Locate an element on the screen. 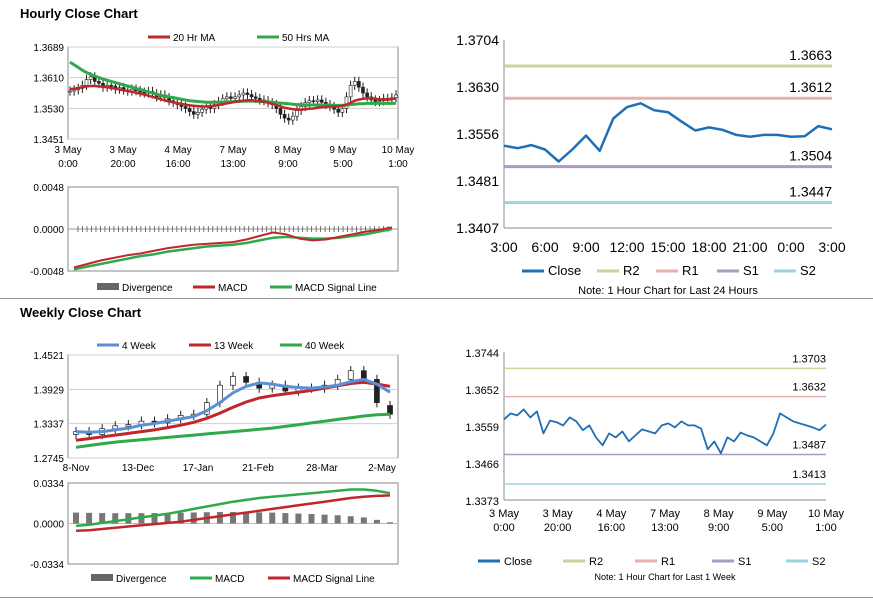 The width and height of the screenshot is (873, 601). hourly-pivot-xtick: 15:00 is located at coordinates (667, 247).